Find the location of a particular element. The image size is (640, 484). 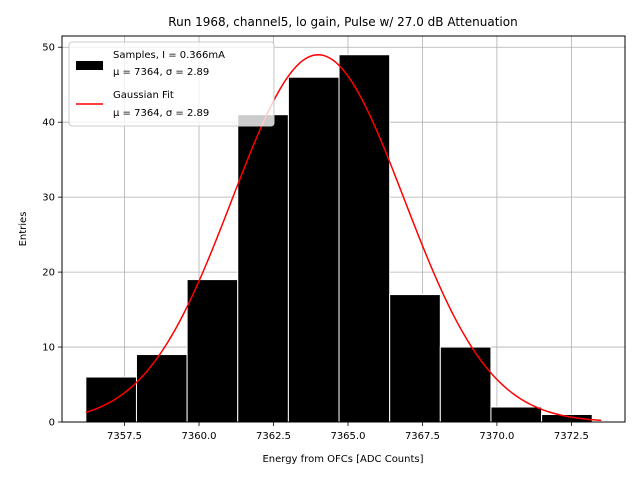

y-tick-label: 20 is located at coordinates (48, 273).